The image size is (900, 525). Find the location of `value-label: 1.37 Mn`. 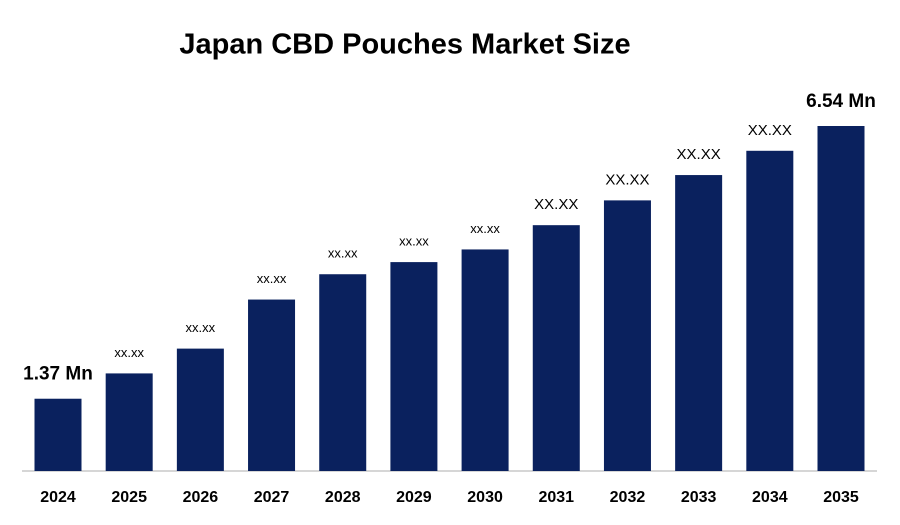

value-label: 1.37 Mn is located at coordinates (58, 374).